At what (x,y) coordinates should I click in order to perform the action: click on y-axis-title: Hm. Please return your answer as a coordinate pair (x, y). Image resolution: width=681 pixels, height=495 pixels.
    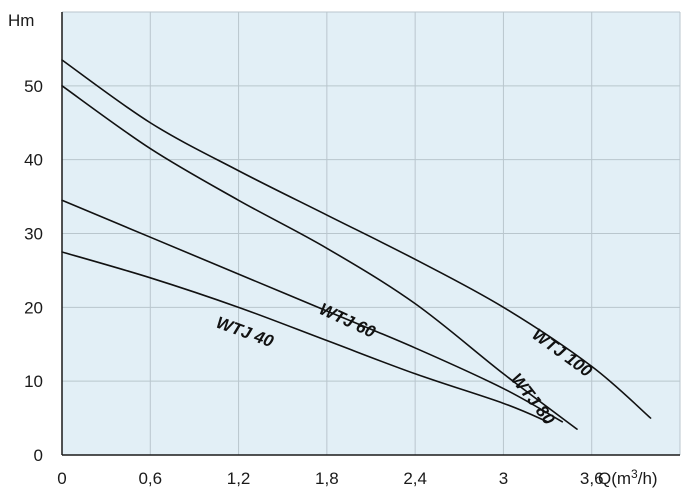
    Looking at the image, I should click on (21, 20).